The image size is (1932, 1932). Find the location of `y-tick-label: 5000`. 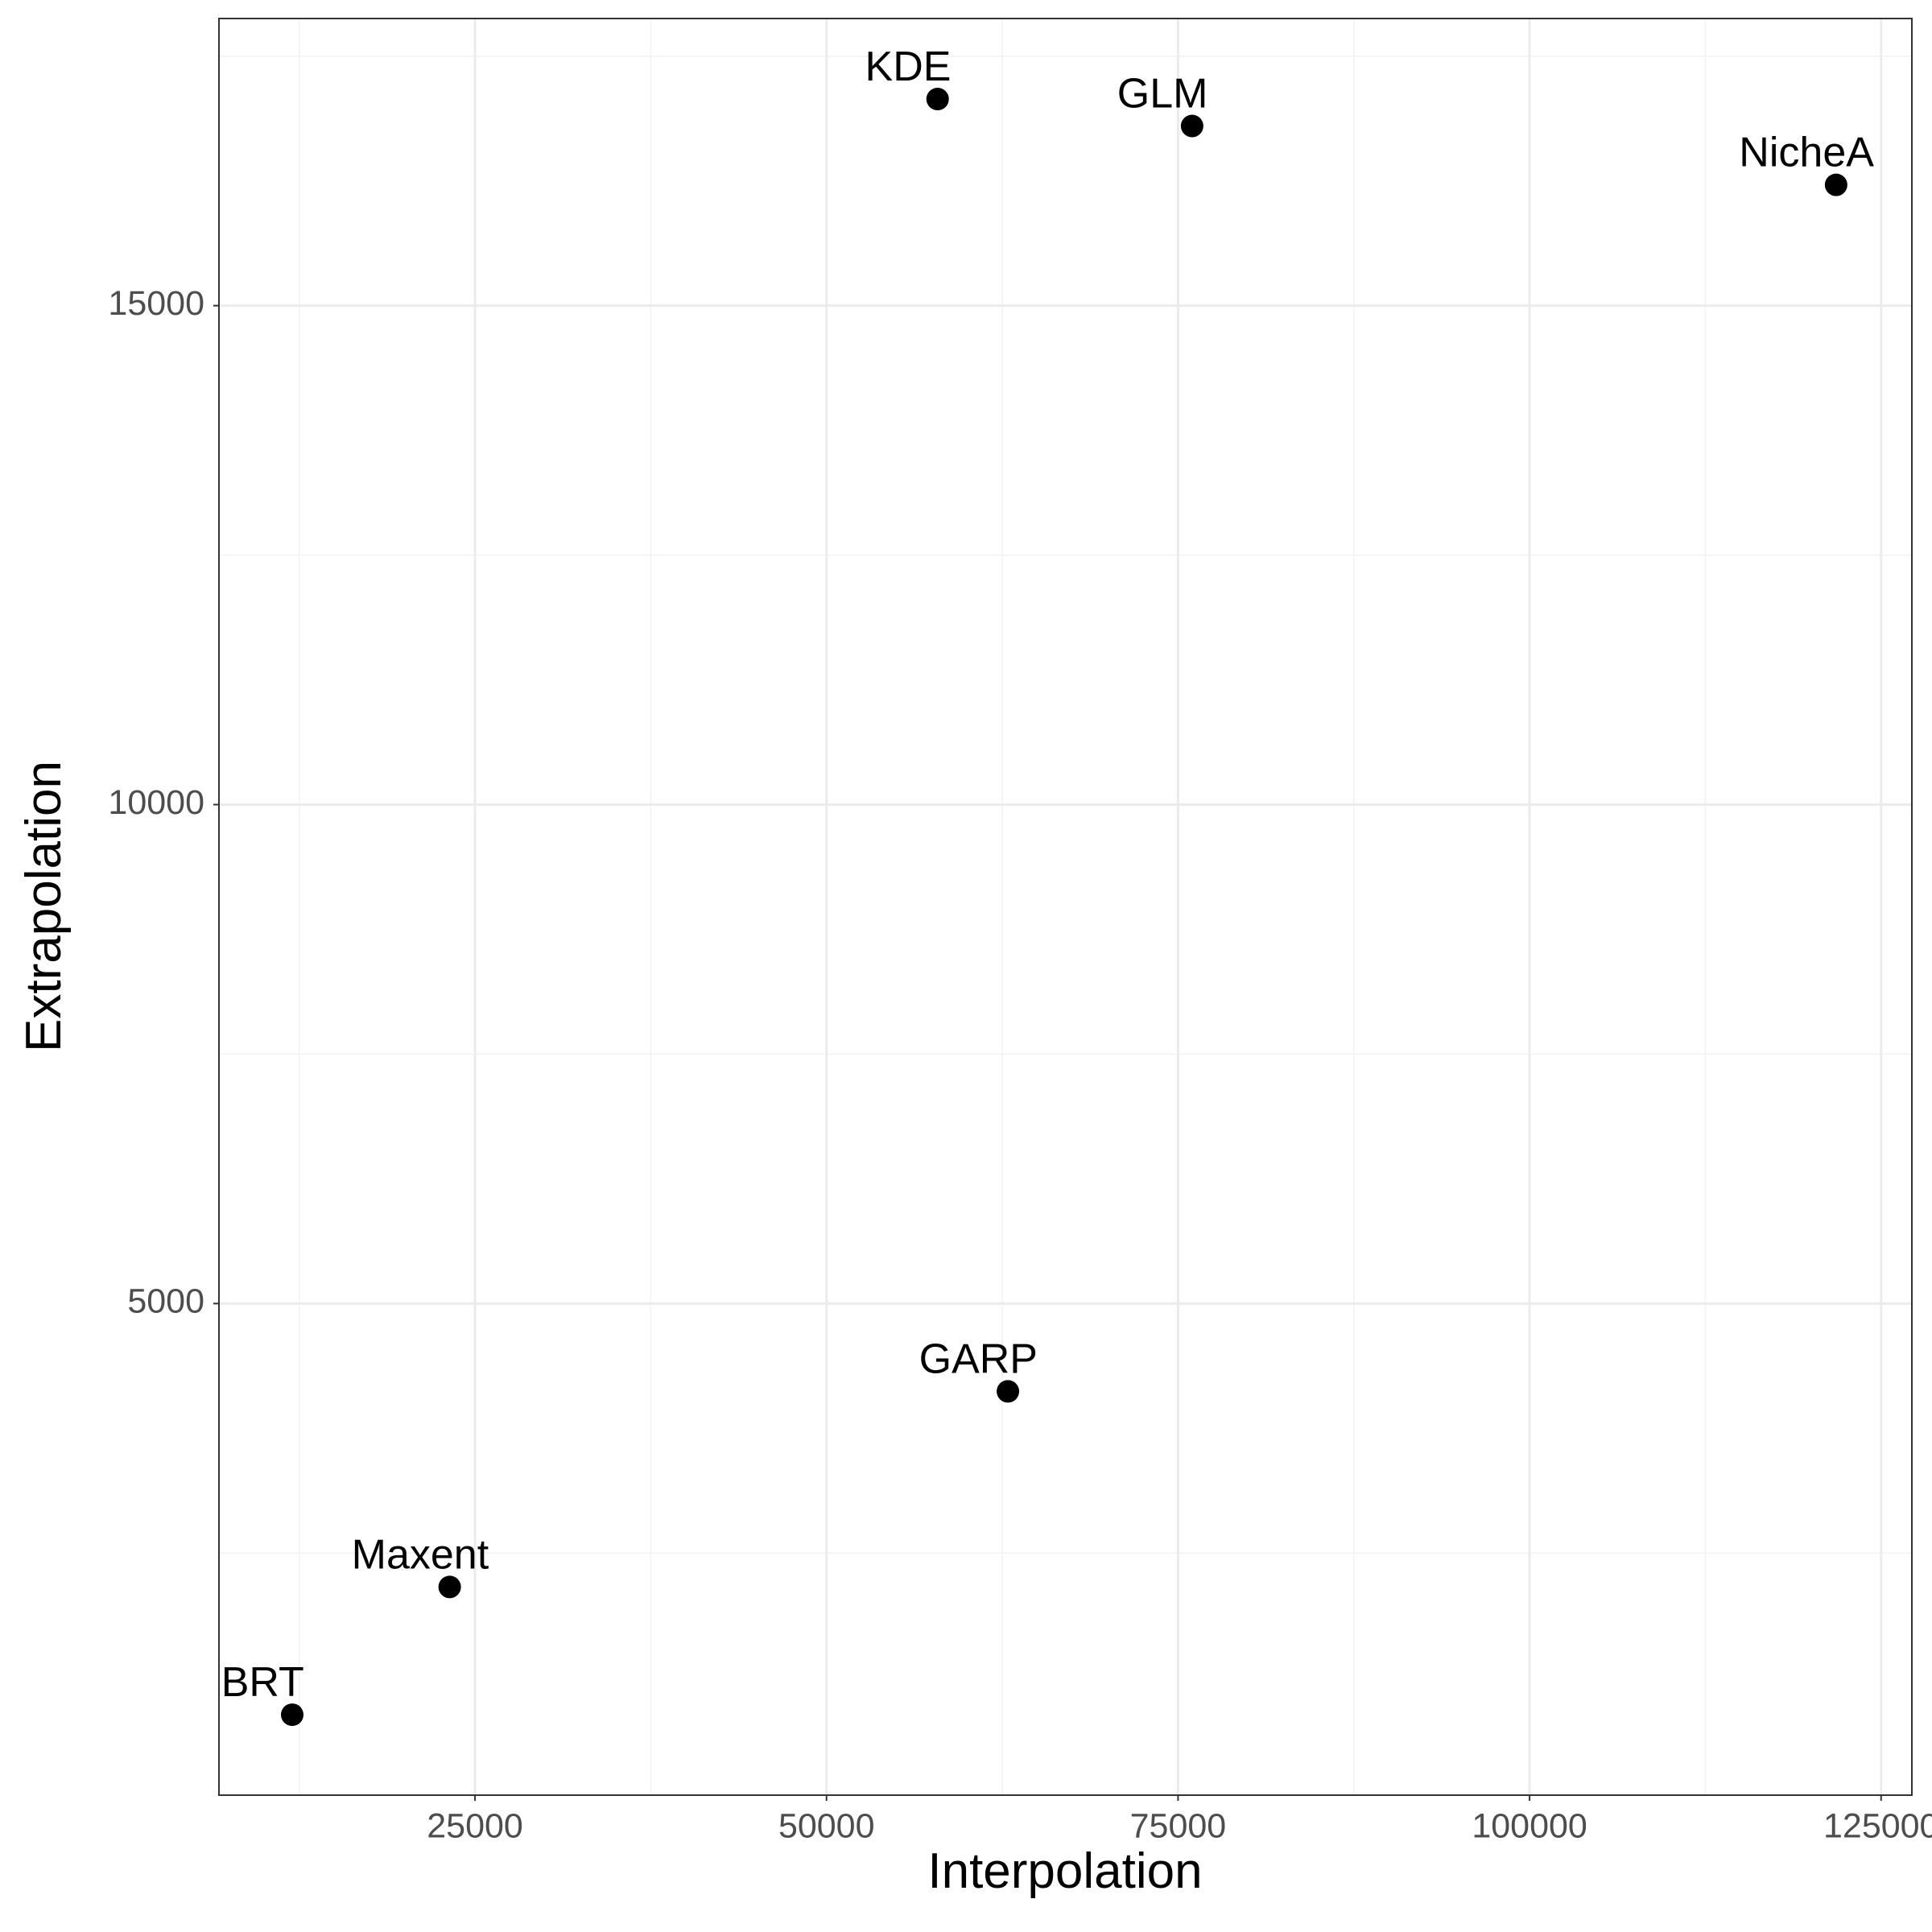

y-tick-label: 5000 is located at coordinates (165, 1301).